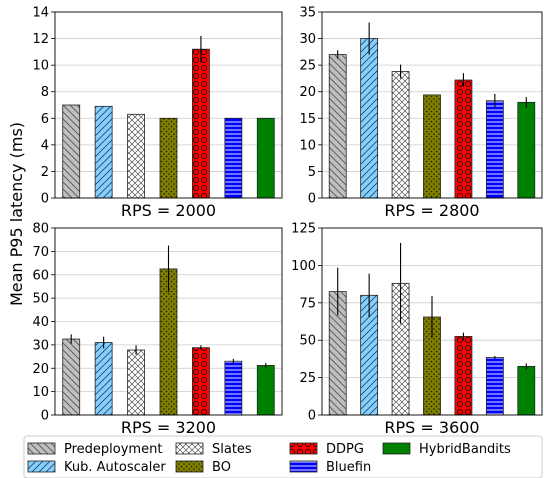  Describe the element at coordinates (45, 119) in the screenshot. I see `y-tick-label: 6` at that location.